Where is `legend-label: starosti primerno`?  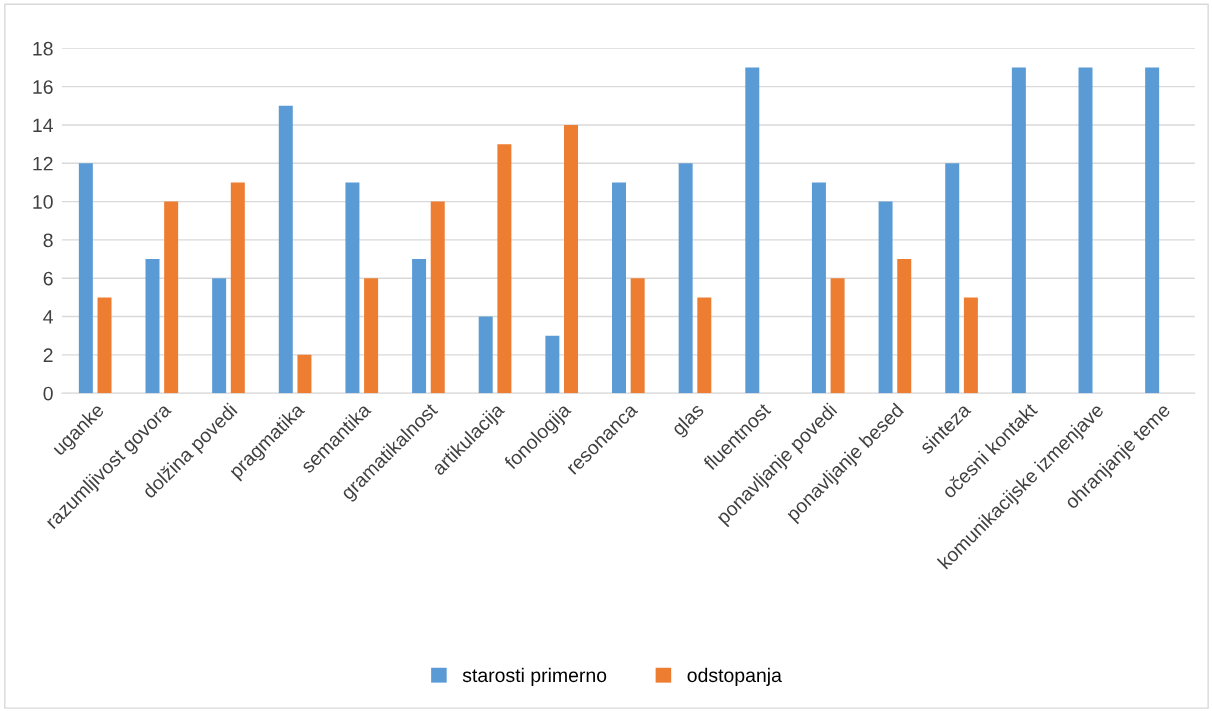 legend-label: starosti primerno is located at coordinates (534, 676).